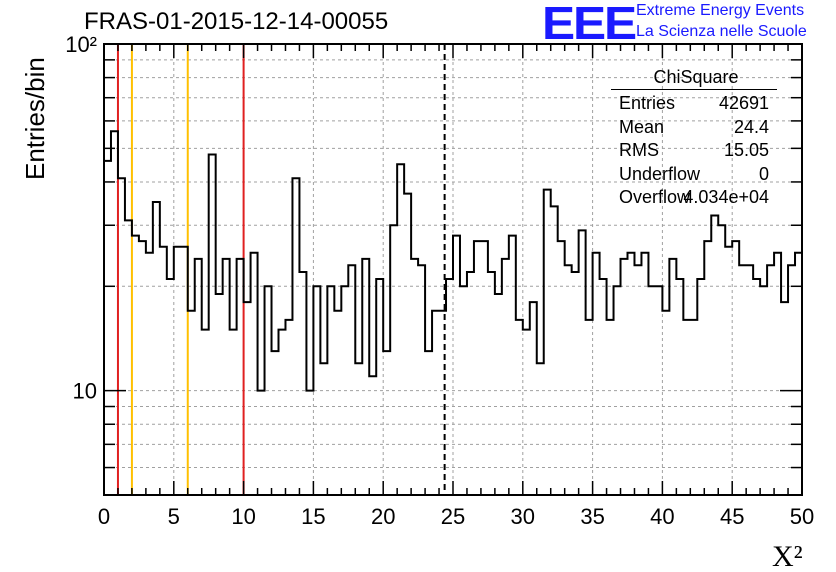 This screenshot has height=572, width=836. Describe the element at coordinates (694, 104) in the screenshot. I see `stats-row-entries: Entries 42691` at that location.